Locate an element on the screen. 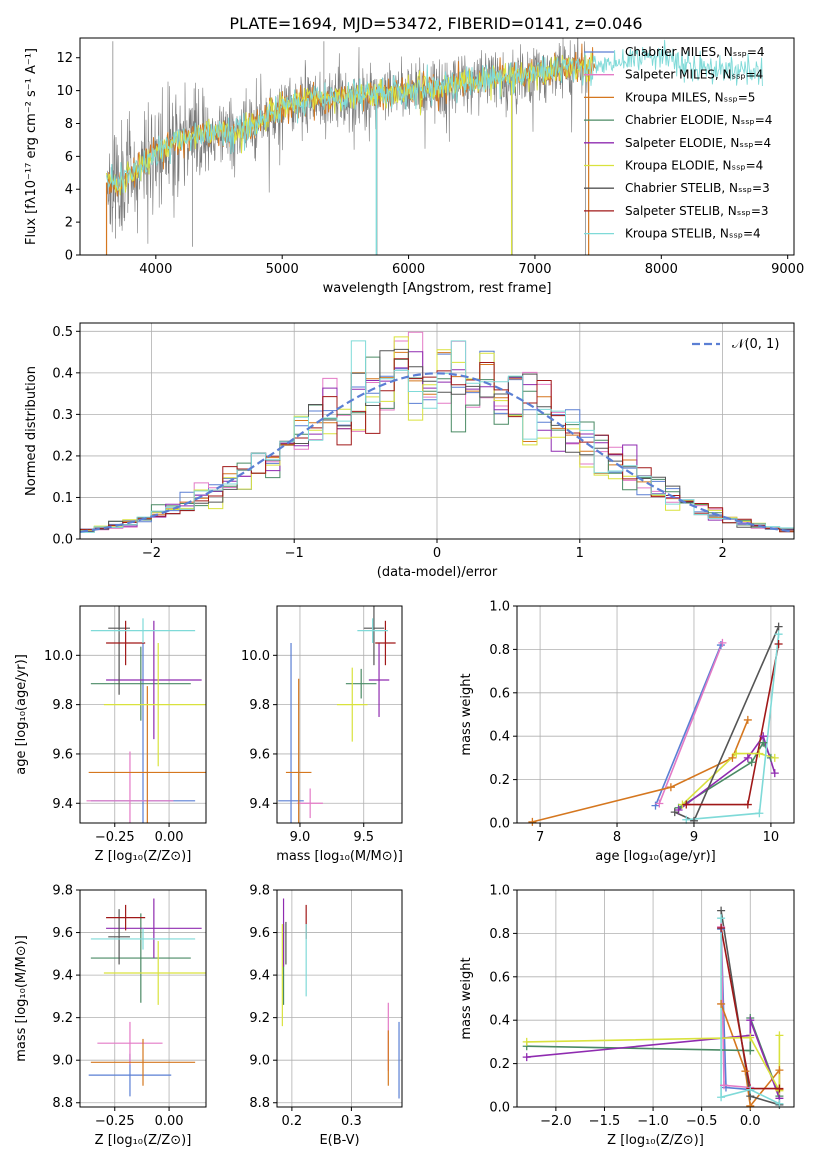 Image resolution: width=819 pixels, height=1170 pixels. x-axis-label: age [log₁₀(age/yr)] is located at coordinates (655, 856).